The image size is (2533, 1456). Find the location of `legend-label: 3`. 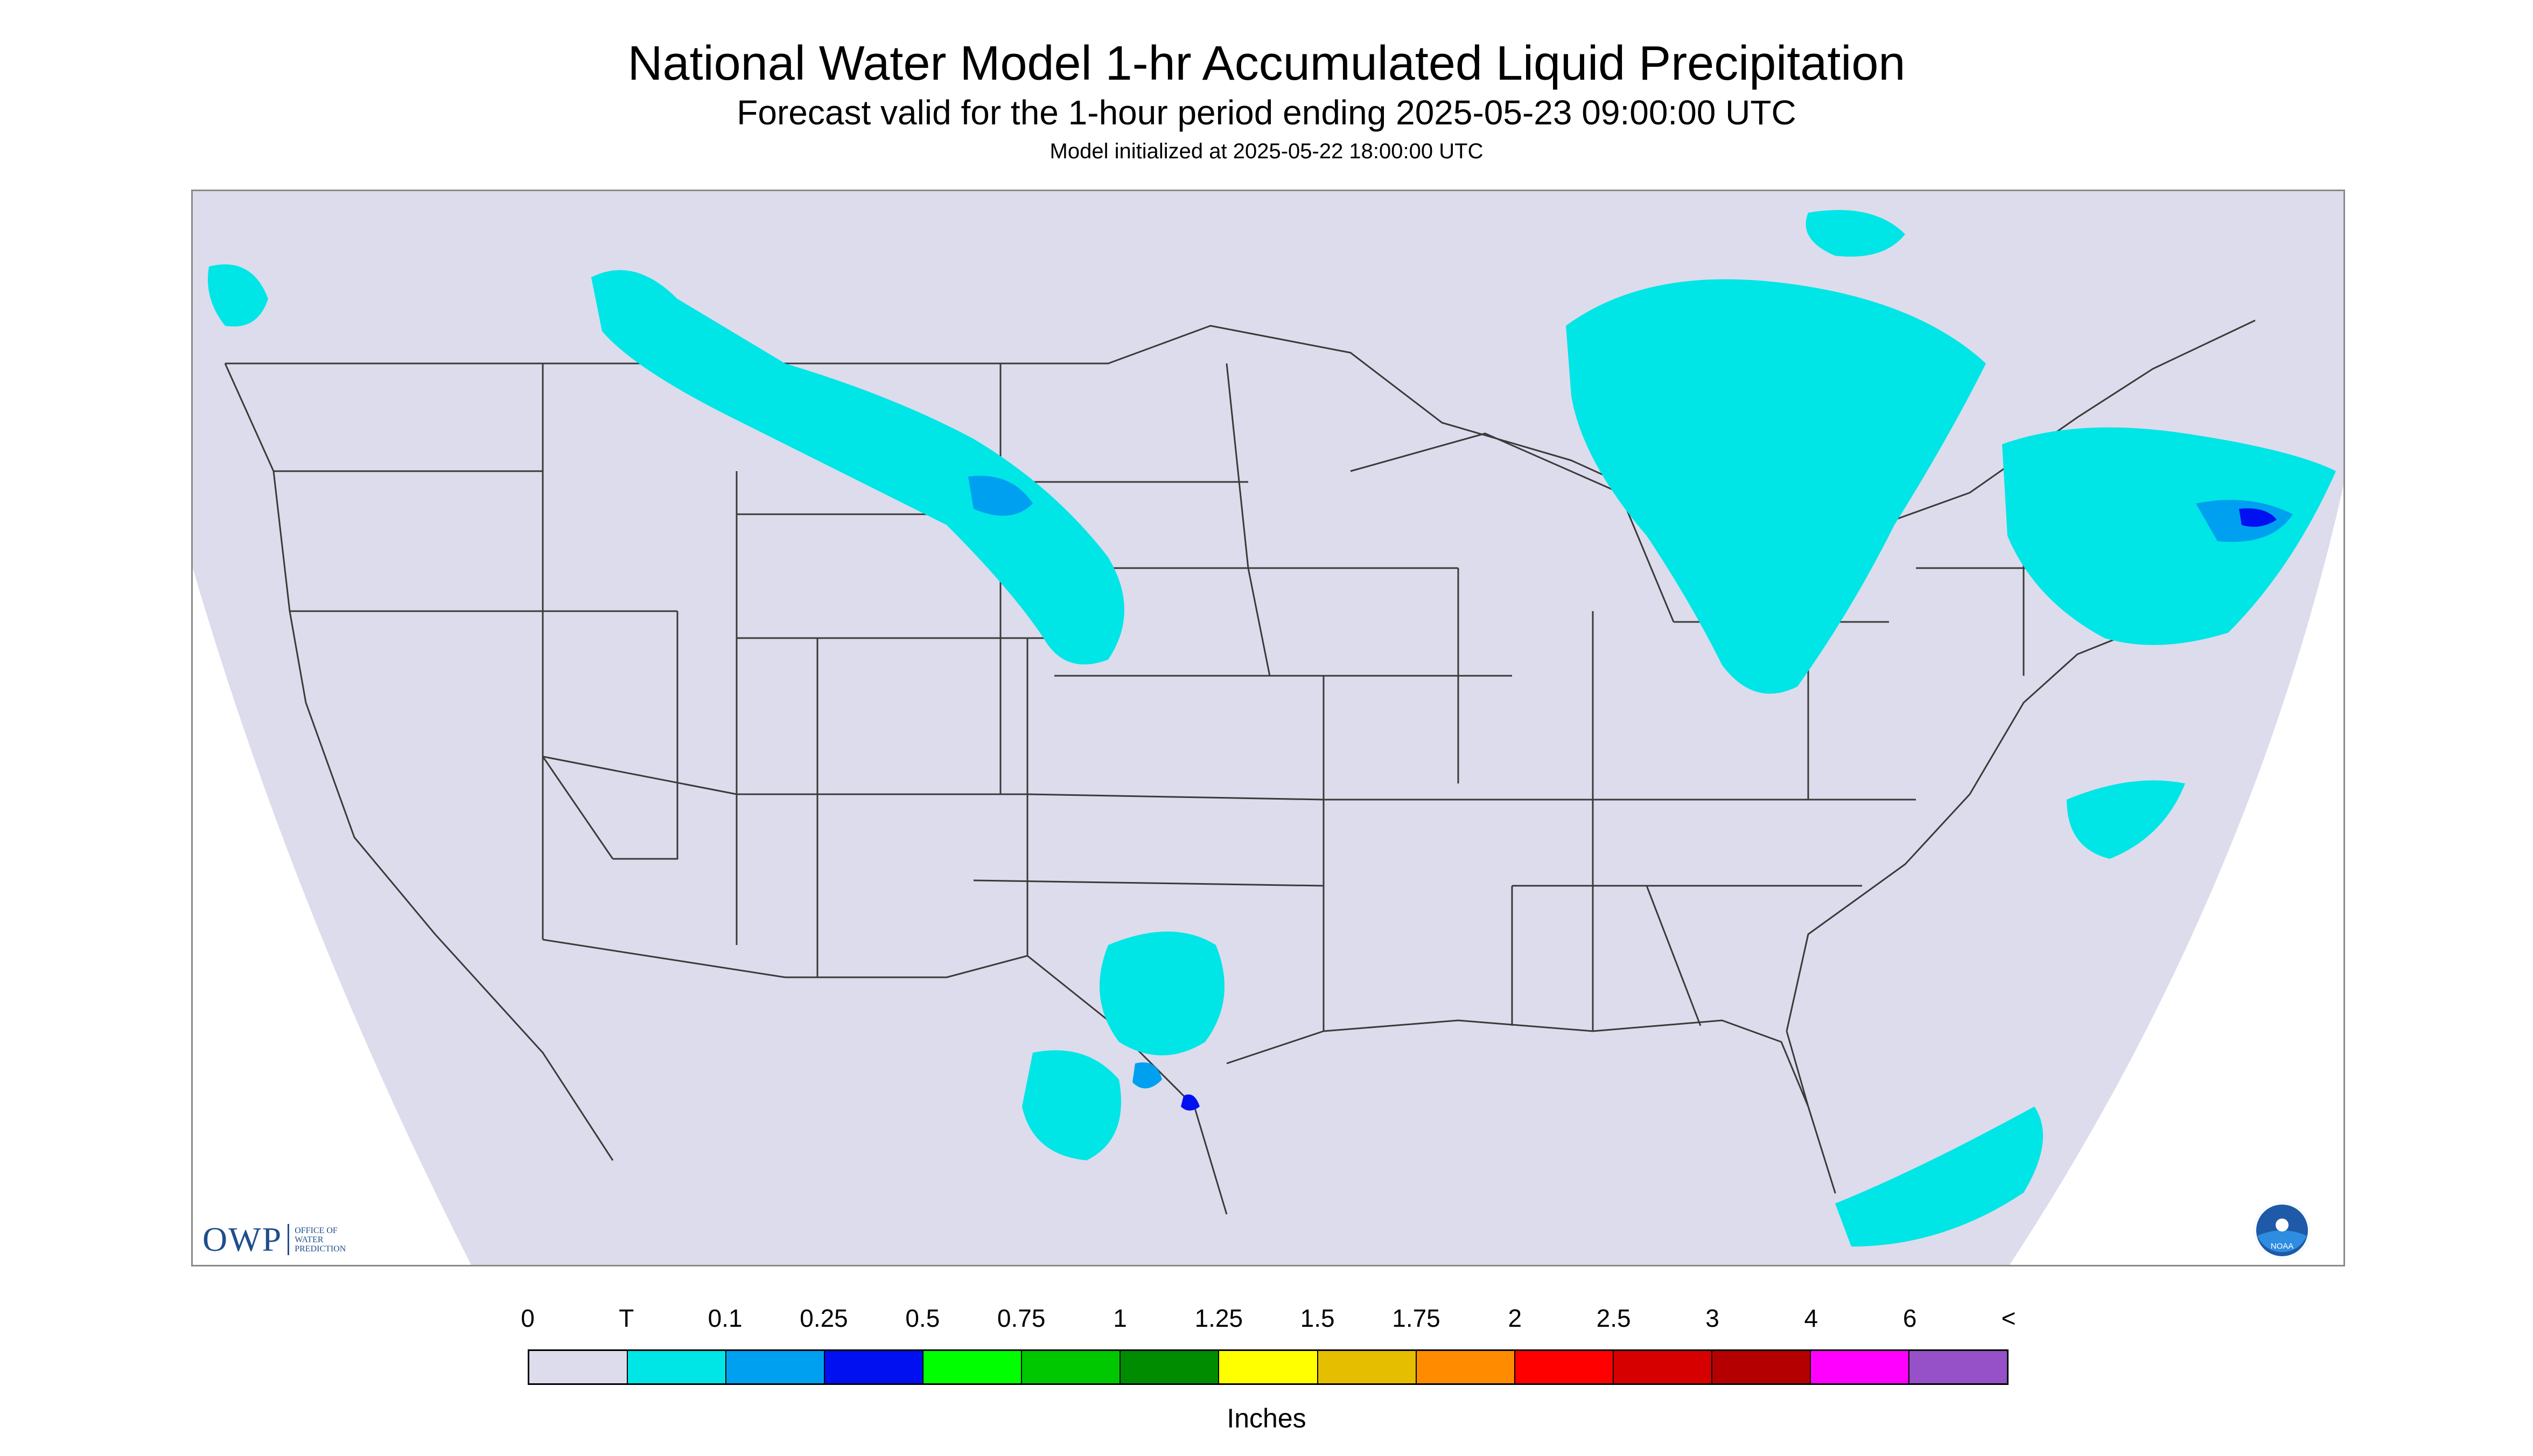

legend-label: 3 is located at coordinates (1712, 1318).